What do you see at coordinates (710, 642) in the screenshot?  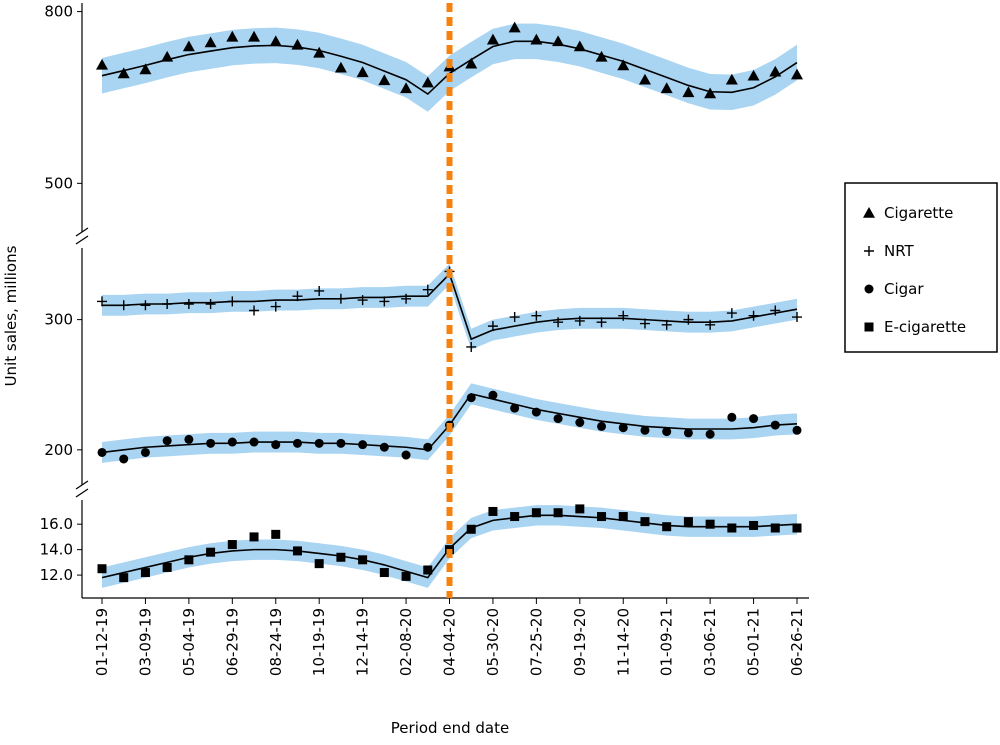 I see `x-tick-label: 03-06-21` at bounding box center [710, 642].